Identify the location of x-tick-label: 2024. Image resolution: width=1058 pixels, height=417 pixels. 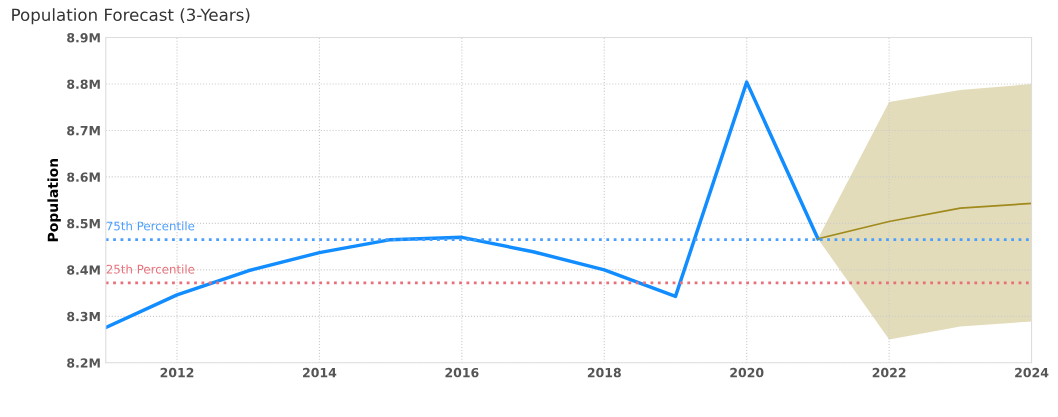
(1032, 372).